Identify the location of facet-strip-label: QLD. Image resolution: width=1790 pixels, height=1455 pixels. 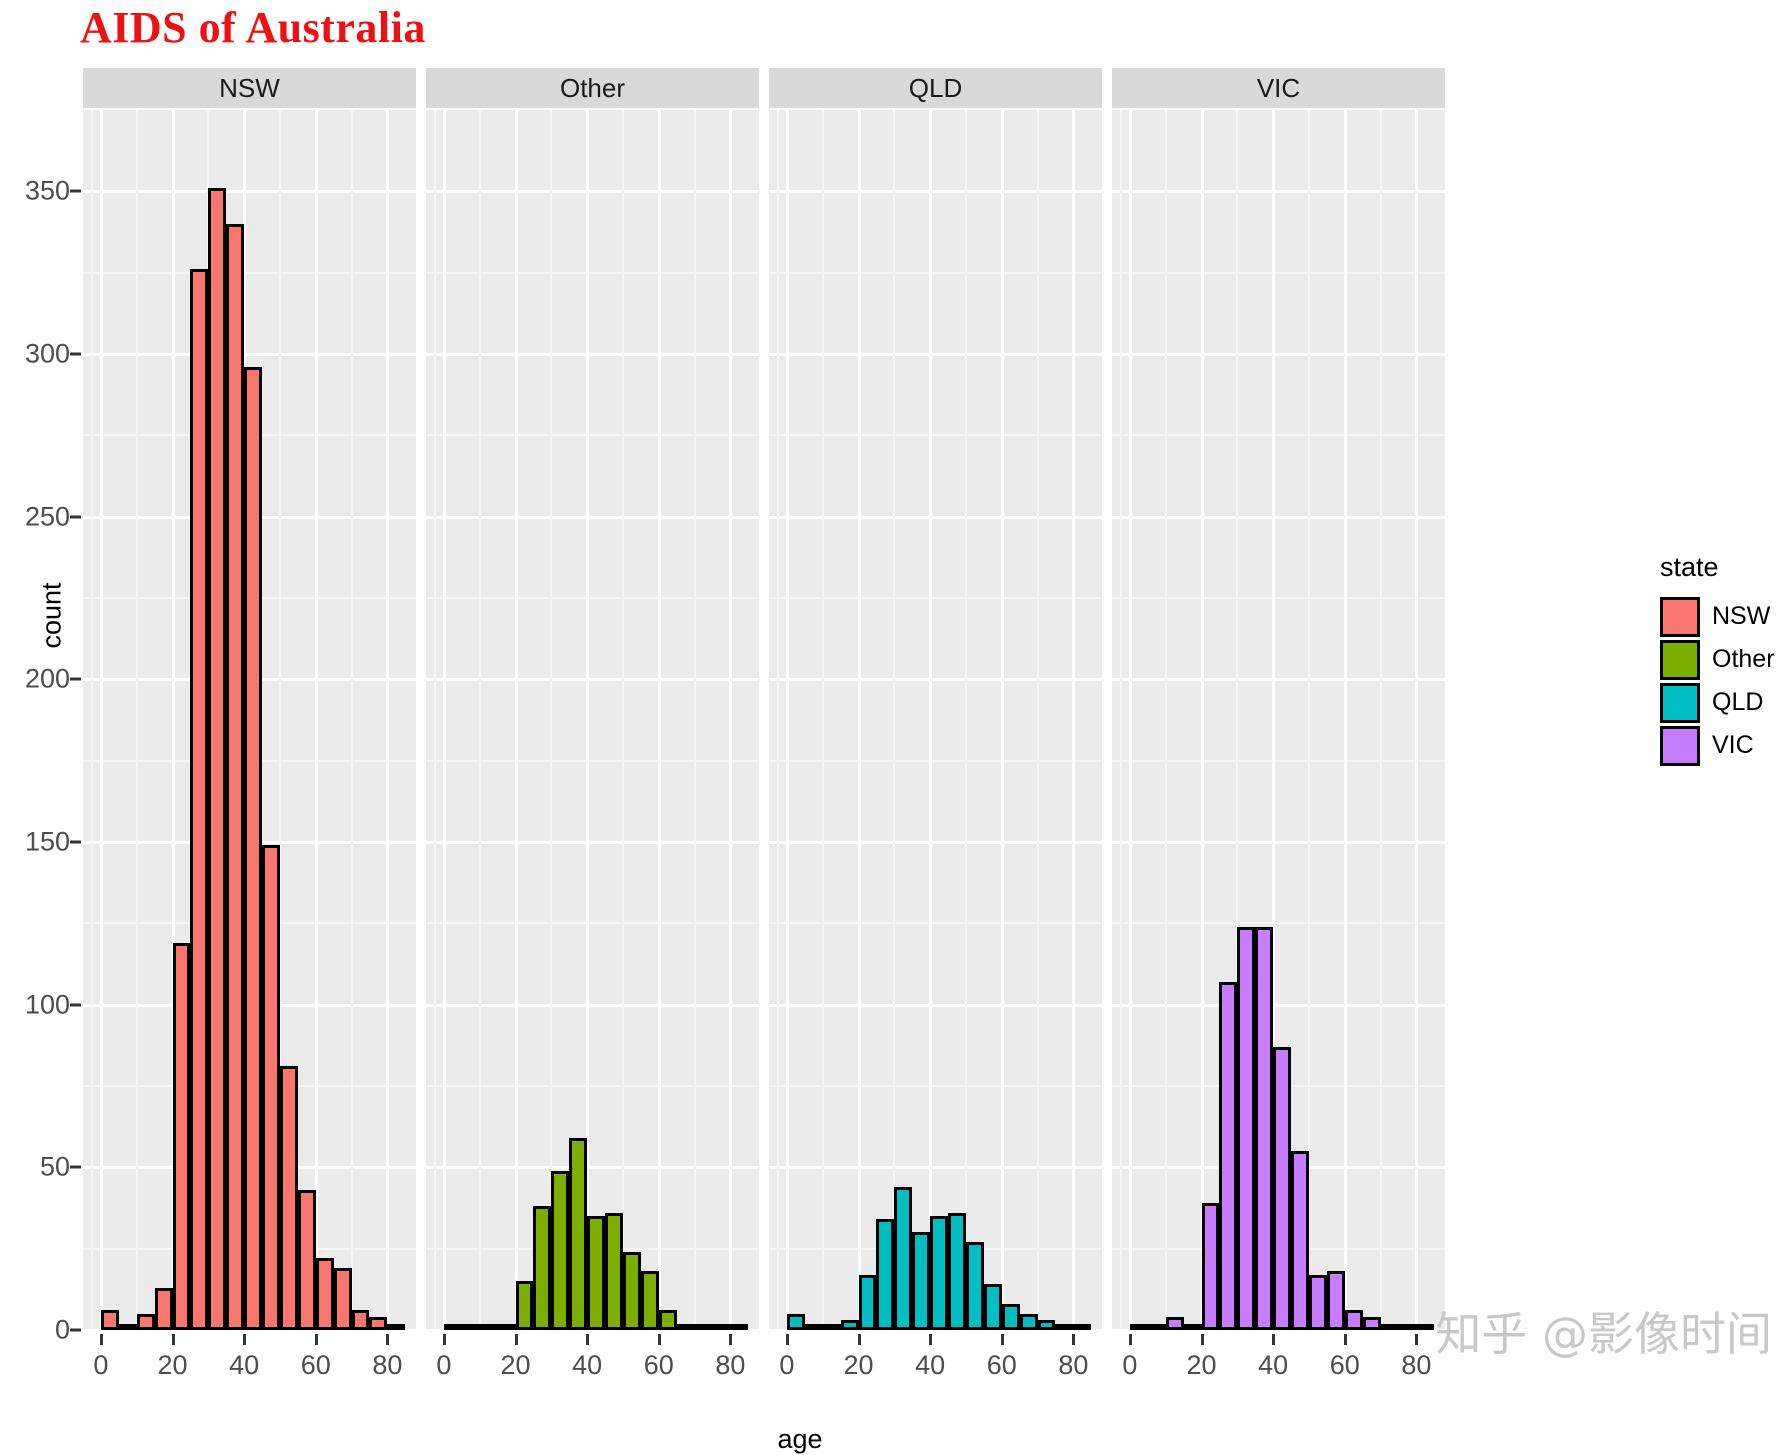
(935, 88).